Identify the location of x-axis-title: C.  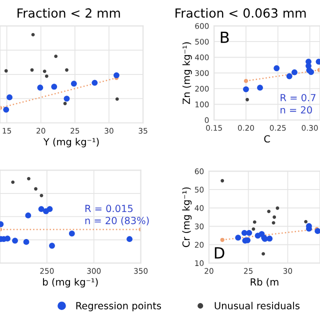
(267, 139).